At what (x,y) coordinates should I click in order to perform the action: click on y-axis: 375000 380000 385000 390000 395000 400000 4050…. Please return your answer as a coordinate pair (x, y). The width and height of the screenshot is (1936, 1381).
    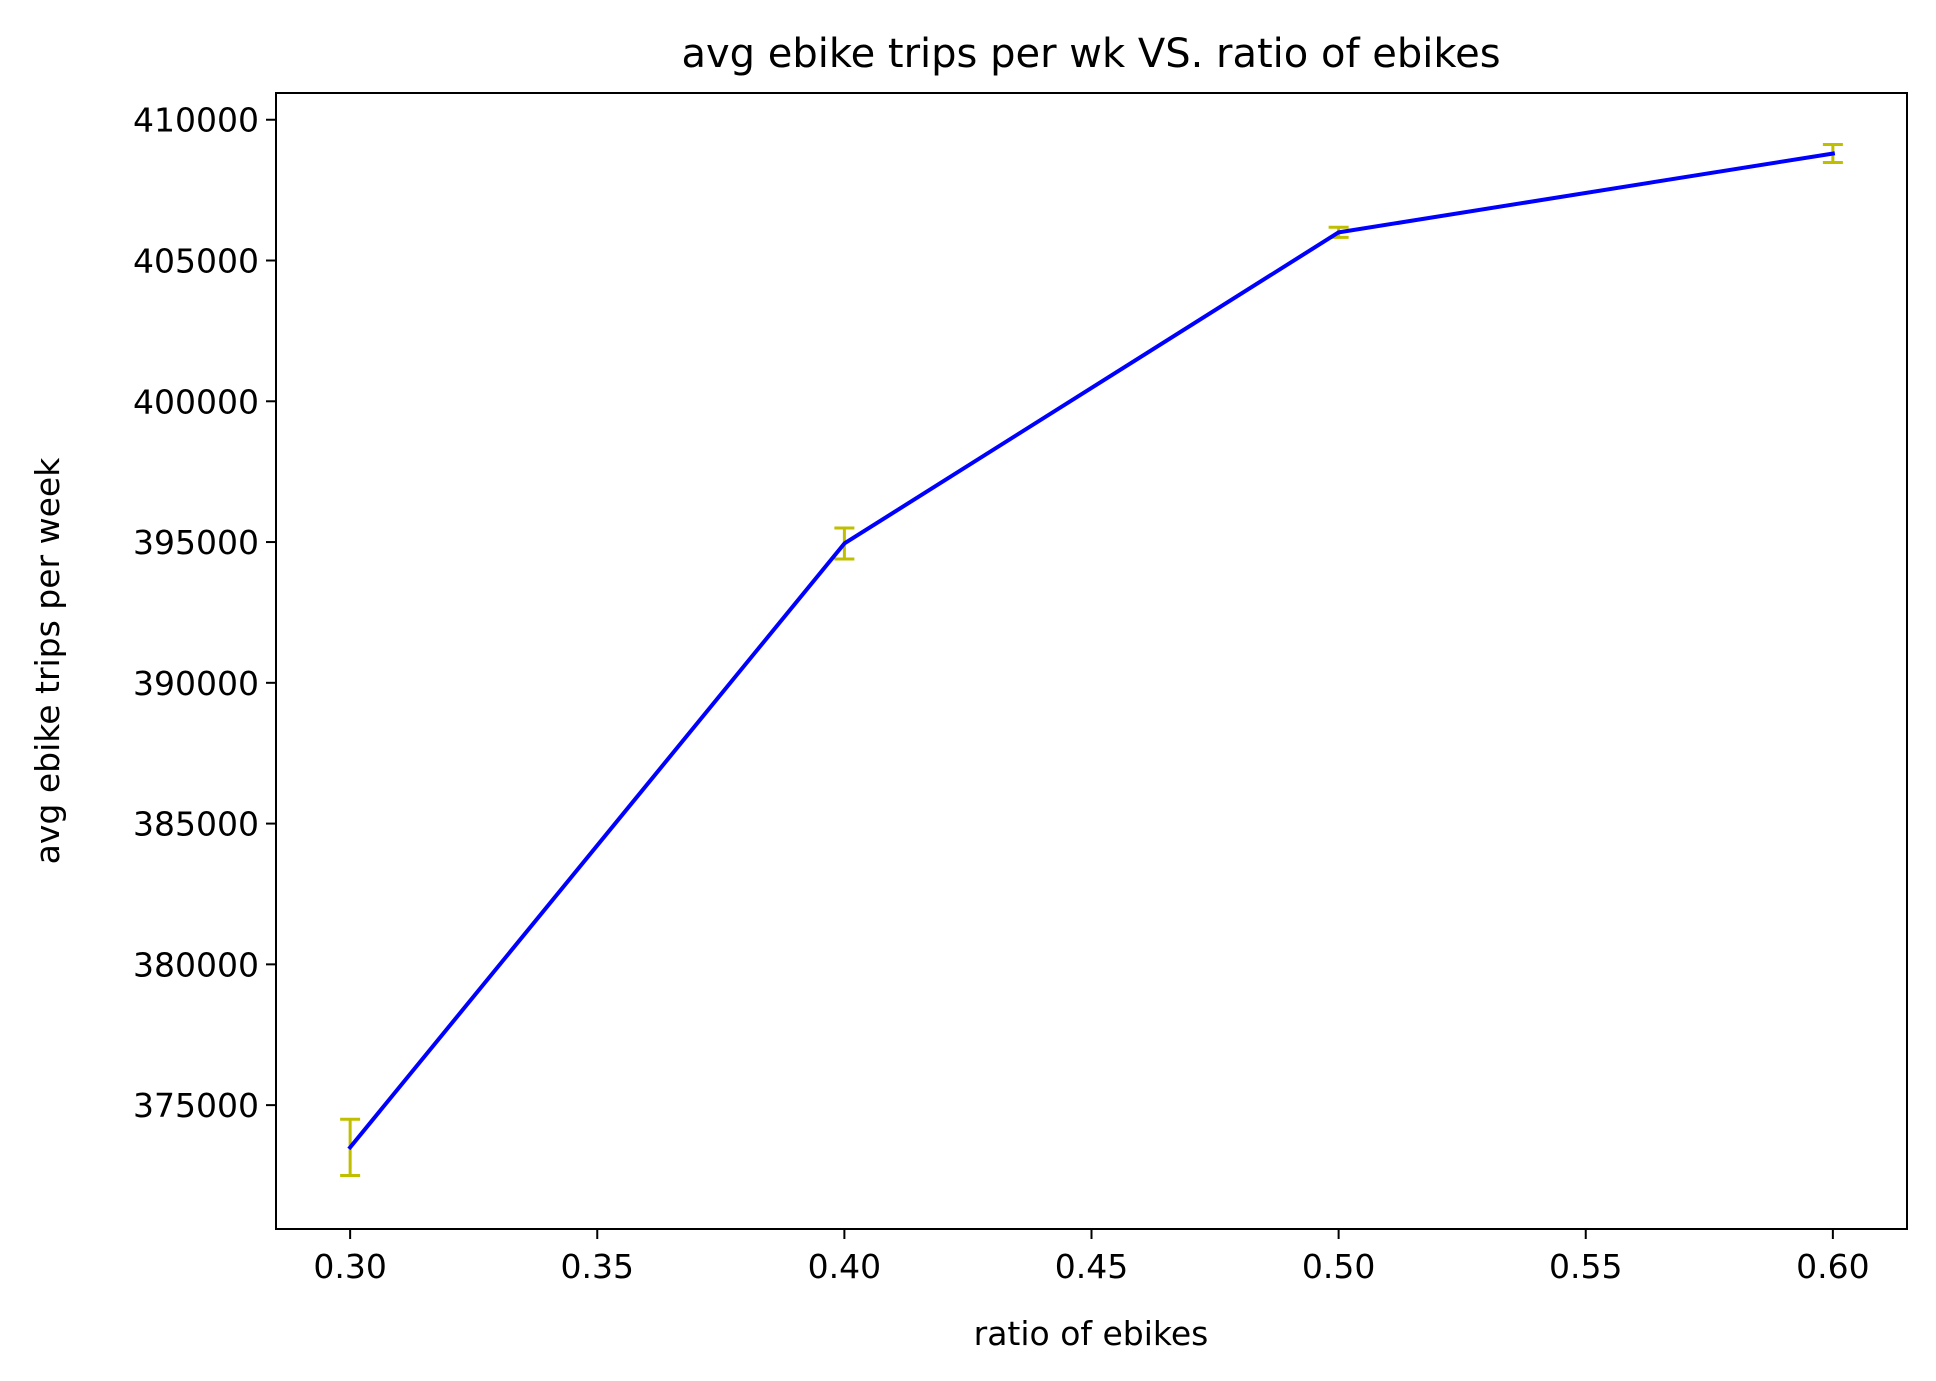
    Looking at the image, I should click on (204, 613).